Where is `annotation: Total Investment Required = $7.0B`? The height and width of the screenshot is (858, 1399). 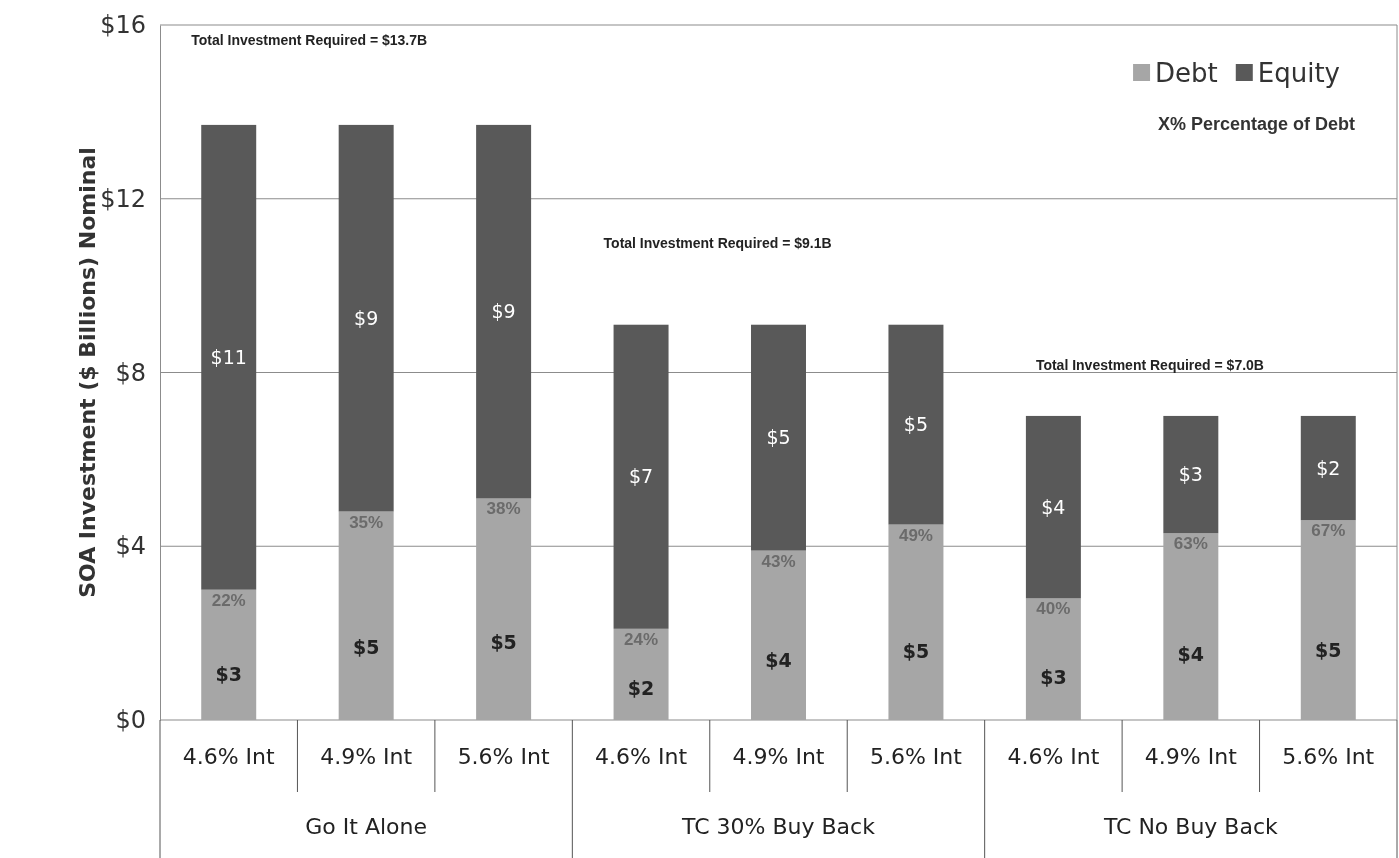
annotation: Total Investment Required = $7.0B is located at coordinates (1149, 365).